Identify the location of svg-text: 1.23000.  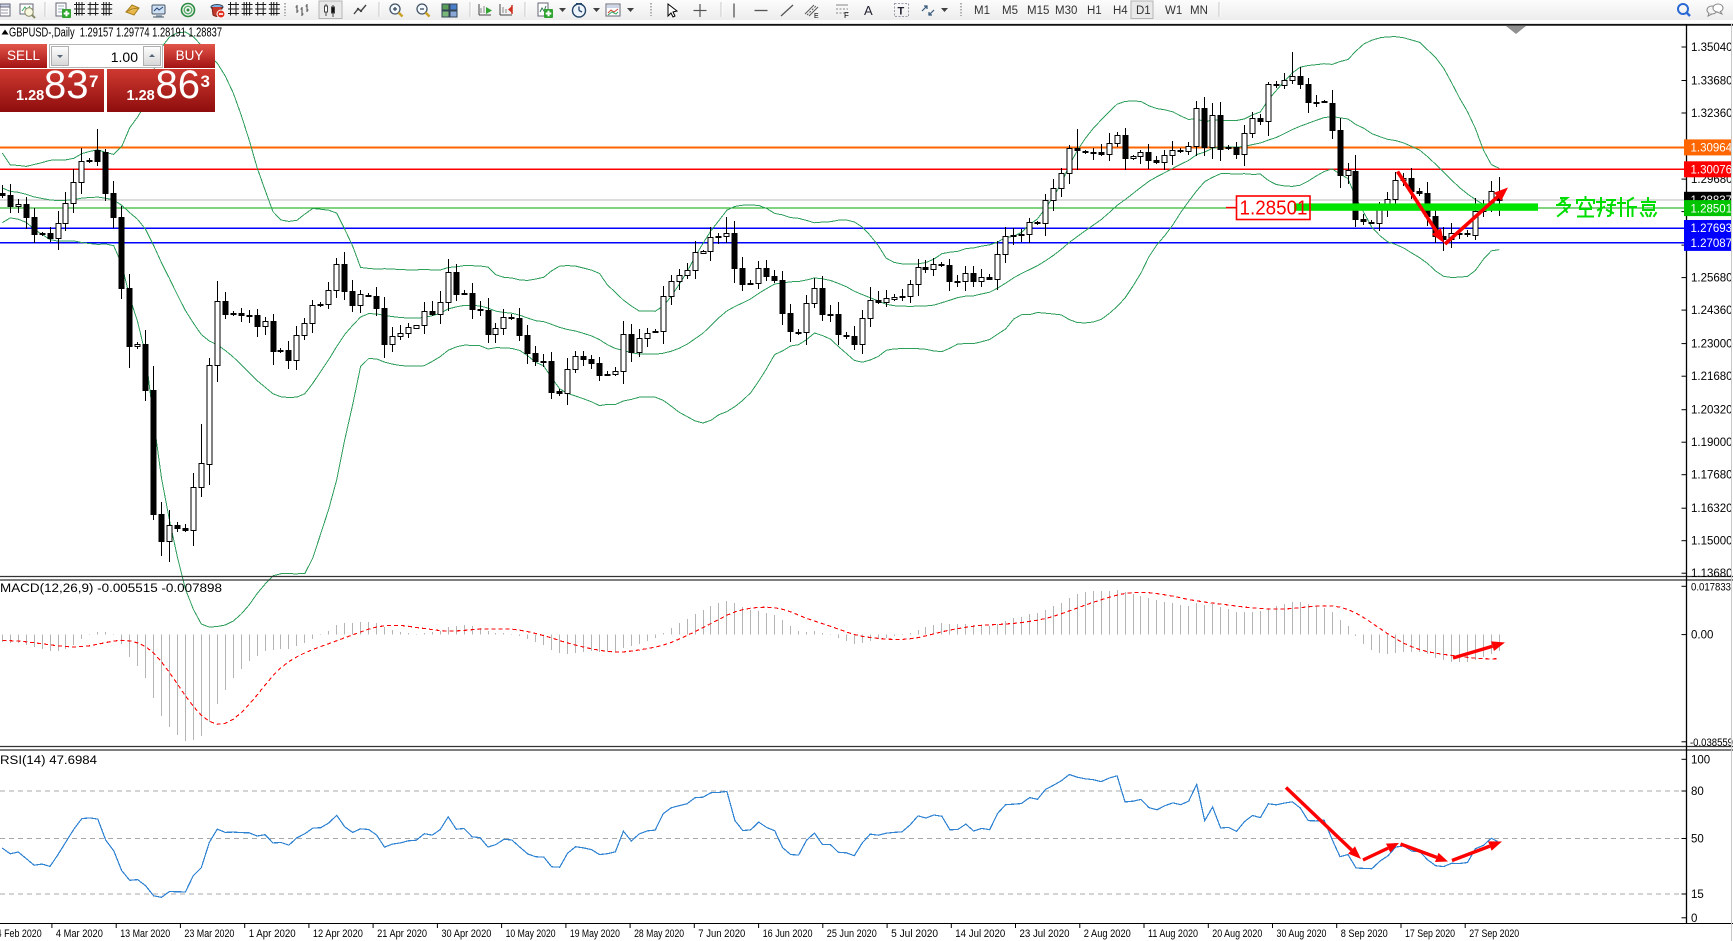
(1712, 345).